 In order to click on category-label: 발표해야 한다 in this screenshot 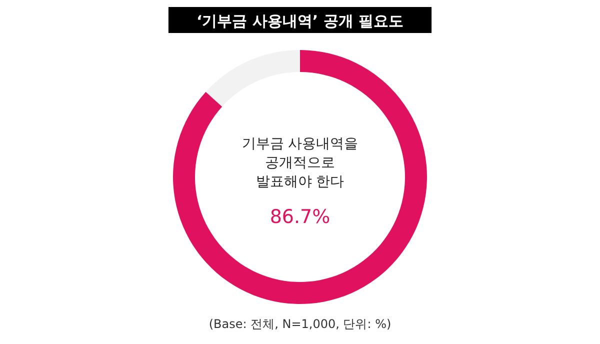, I will do `click(300, 182)`.